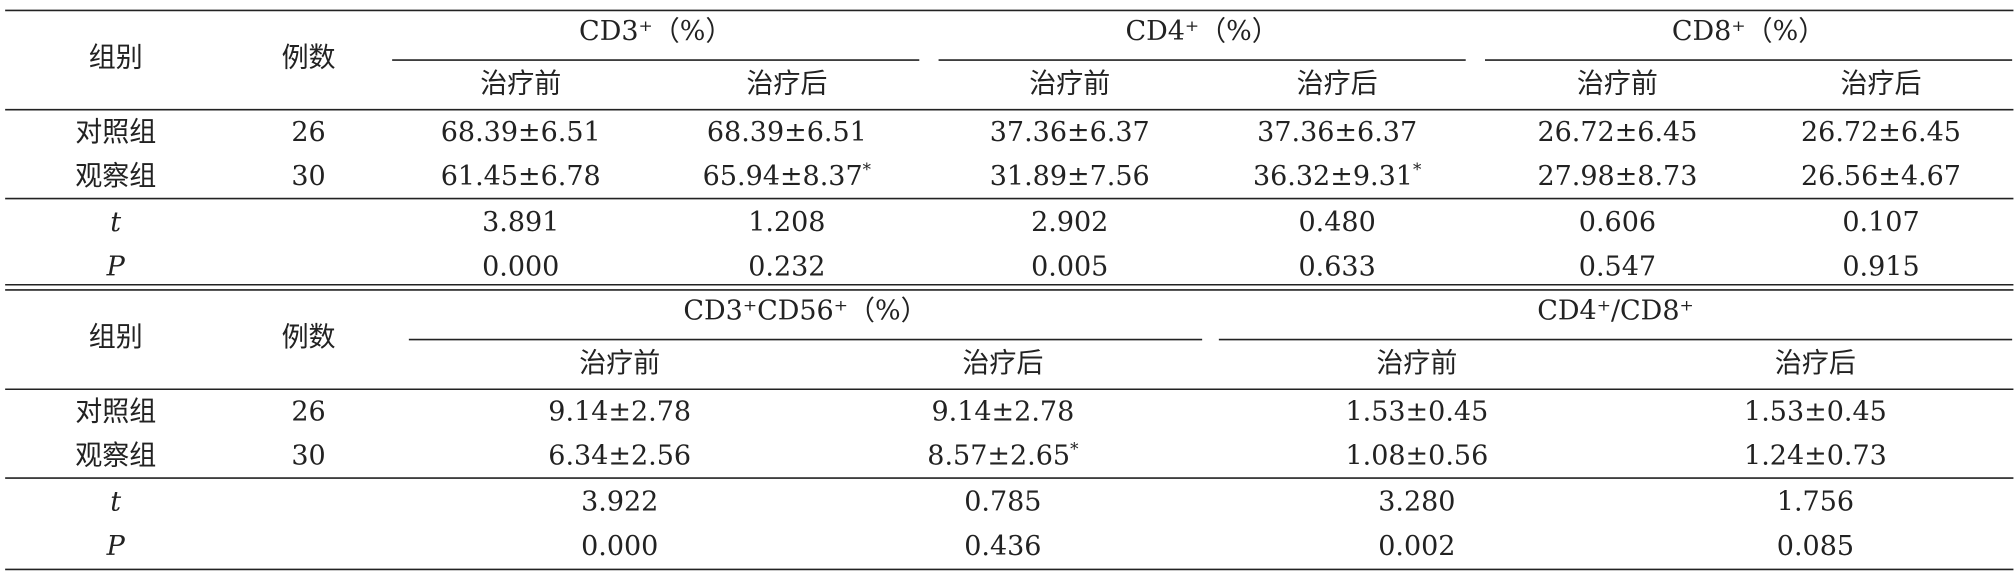 The height and width of the screenshot is (576, 2016). I want to click on cell: 1.208, so click(786, 222).